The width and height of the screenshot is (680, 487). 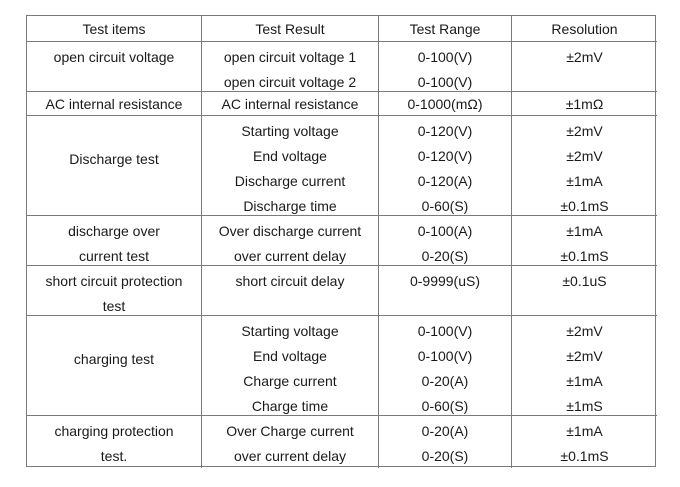 What do you see at coordinates (114, 359) in the screenshot?
I see `test-item-line: charging test` at bounding box center [114, 359].